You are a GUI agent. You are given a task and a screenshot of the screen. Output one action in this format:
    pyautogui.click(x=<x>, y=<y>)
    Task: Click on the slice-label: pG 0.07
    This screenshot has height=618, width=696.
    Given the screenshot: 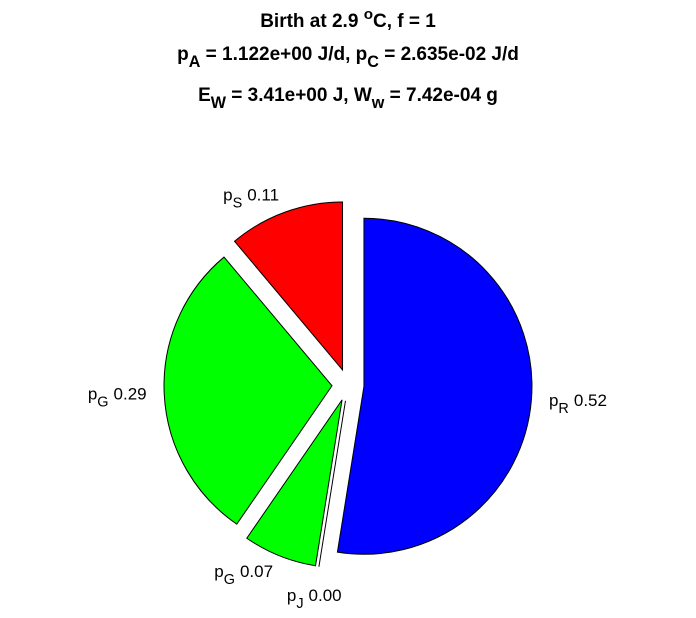 What is the action you would take?
    pyautogui.click(x=243, y=575)
    